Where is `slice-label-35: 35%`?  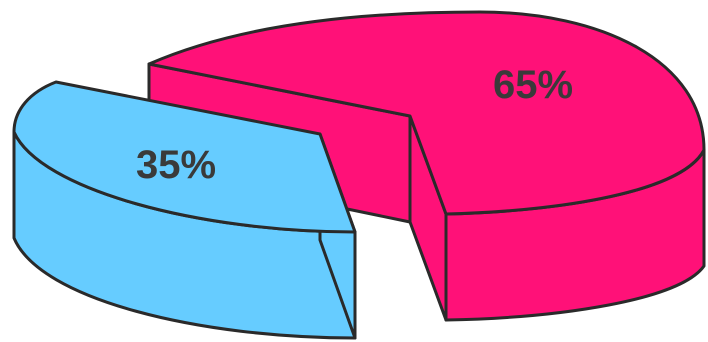
slice-label-35: 35% is located at coordinates (176, 165).